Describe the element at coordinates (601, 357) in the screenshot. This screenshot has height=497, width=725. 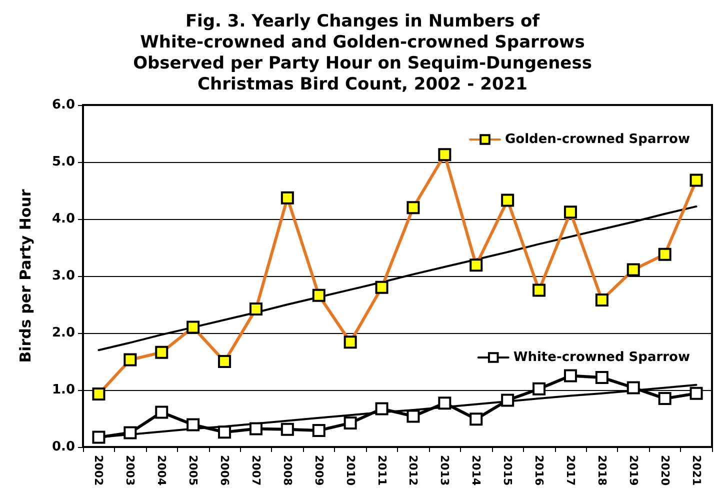
I see `legend-label: White-crowned Sparrow` at that location.